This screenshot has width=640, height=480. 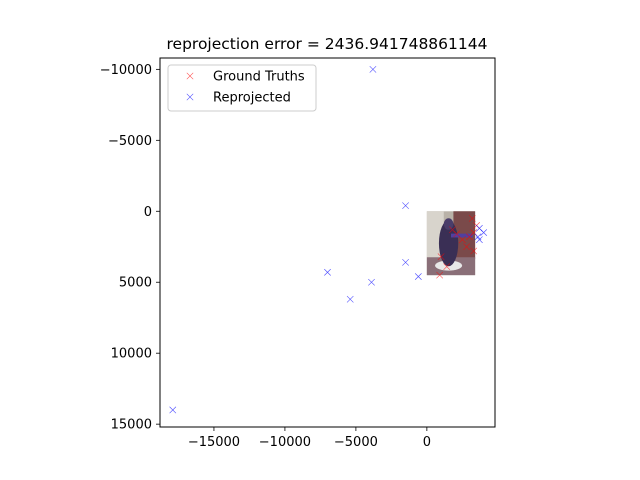 What do you see at coordinates (448, 243) in the screenshot?
I see `photo-figure` at bounding box center [448, 243].